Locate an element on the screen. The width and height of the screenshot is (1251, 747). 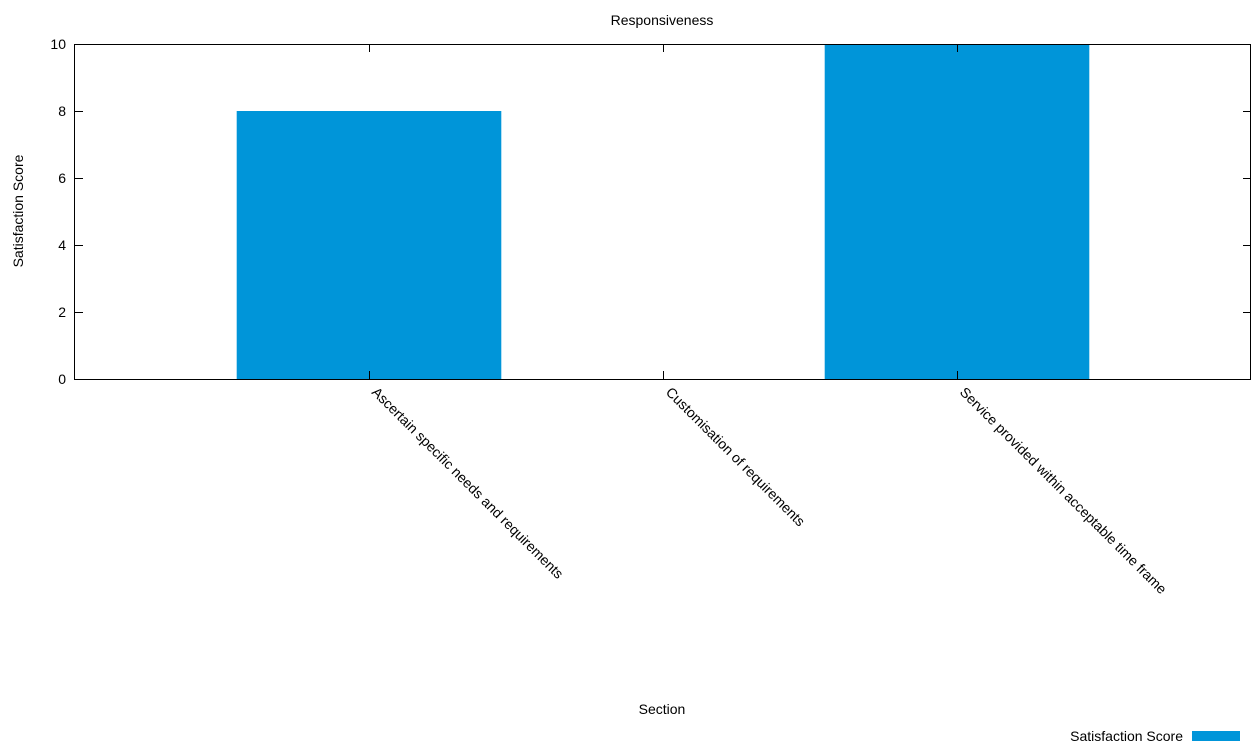
x-axis-label: Section is located at coordinates (662, 709).